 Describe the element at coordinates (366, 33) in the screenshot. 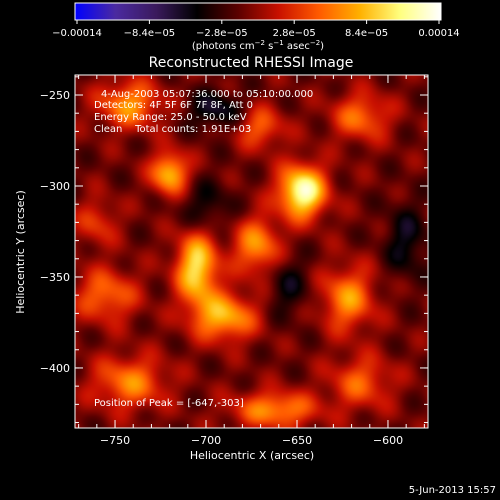

I see `colorbar-tick-label: 8.4e−05` at that location.